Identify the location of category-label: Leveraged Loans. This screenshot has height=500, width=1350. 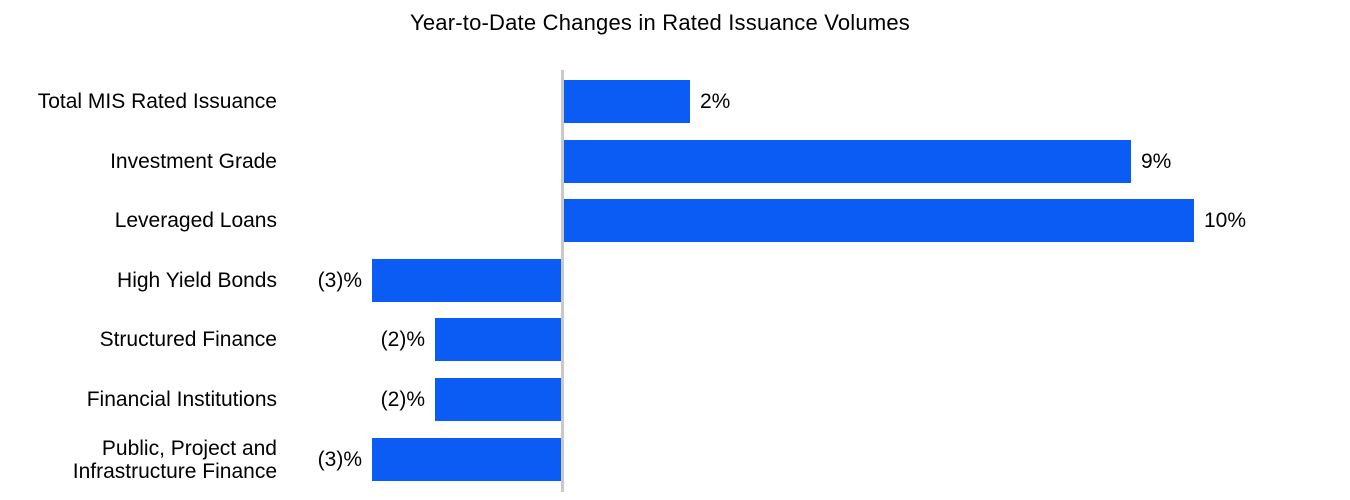
(195, 220).